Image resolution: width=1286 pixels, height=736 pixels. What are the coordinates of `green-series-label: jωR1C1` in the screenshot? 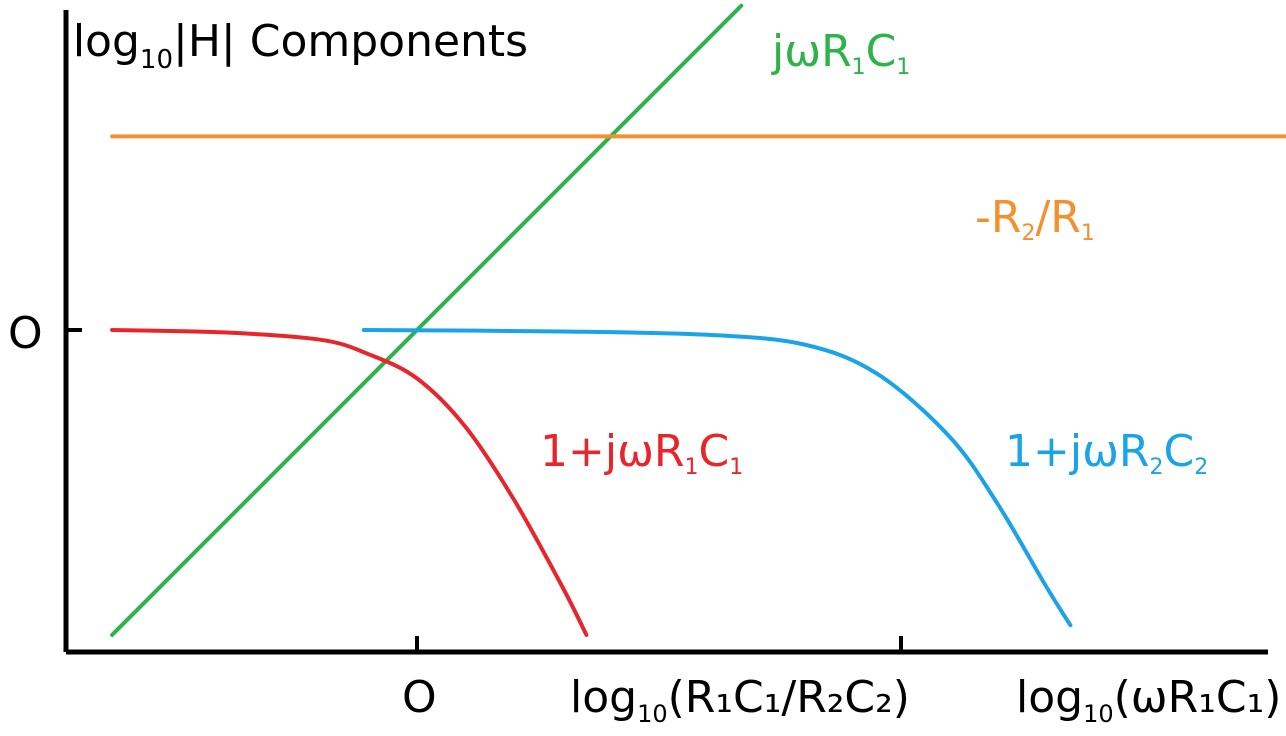 It's located at (840, 53).